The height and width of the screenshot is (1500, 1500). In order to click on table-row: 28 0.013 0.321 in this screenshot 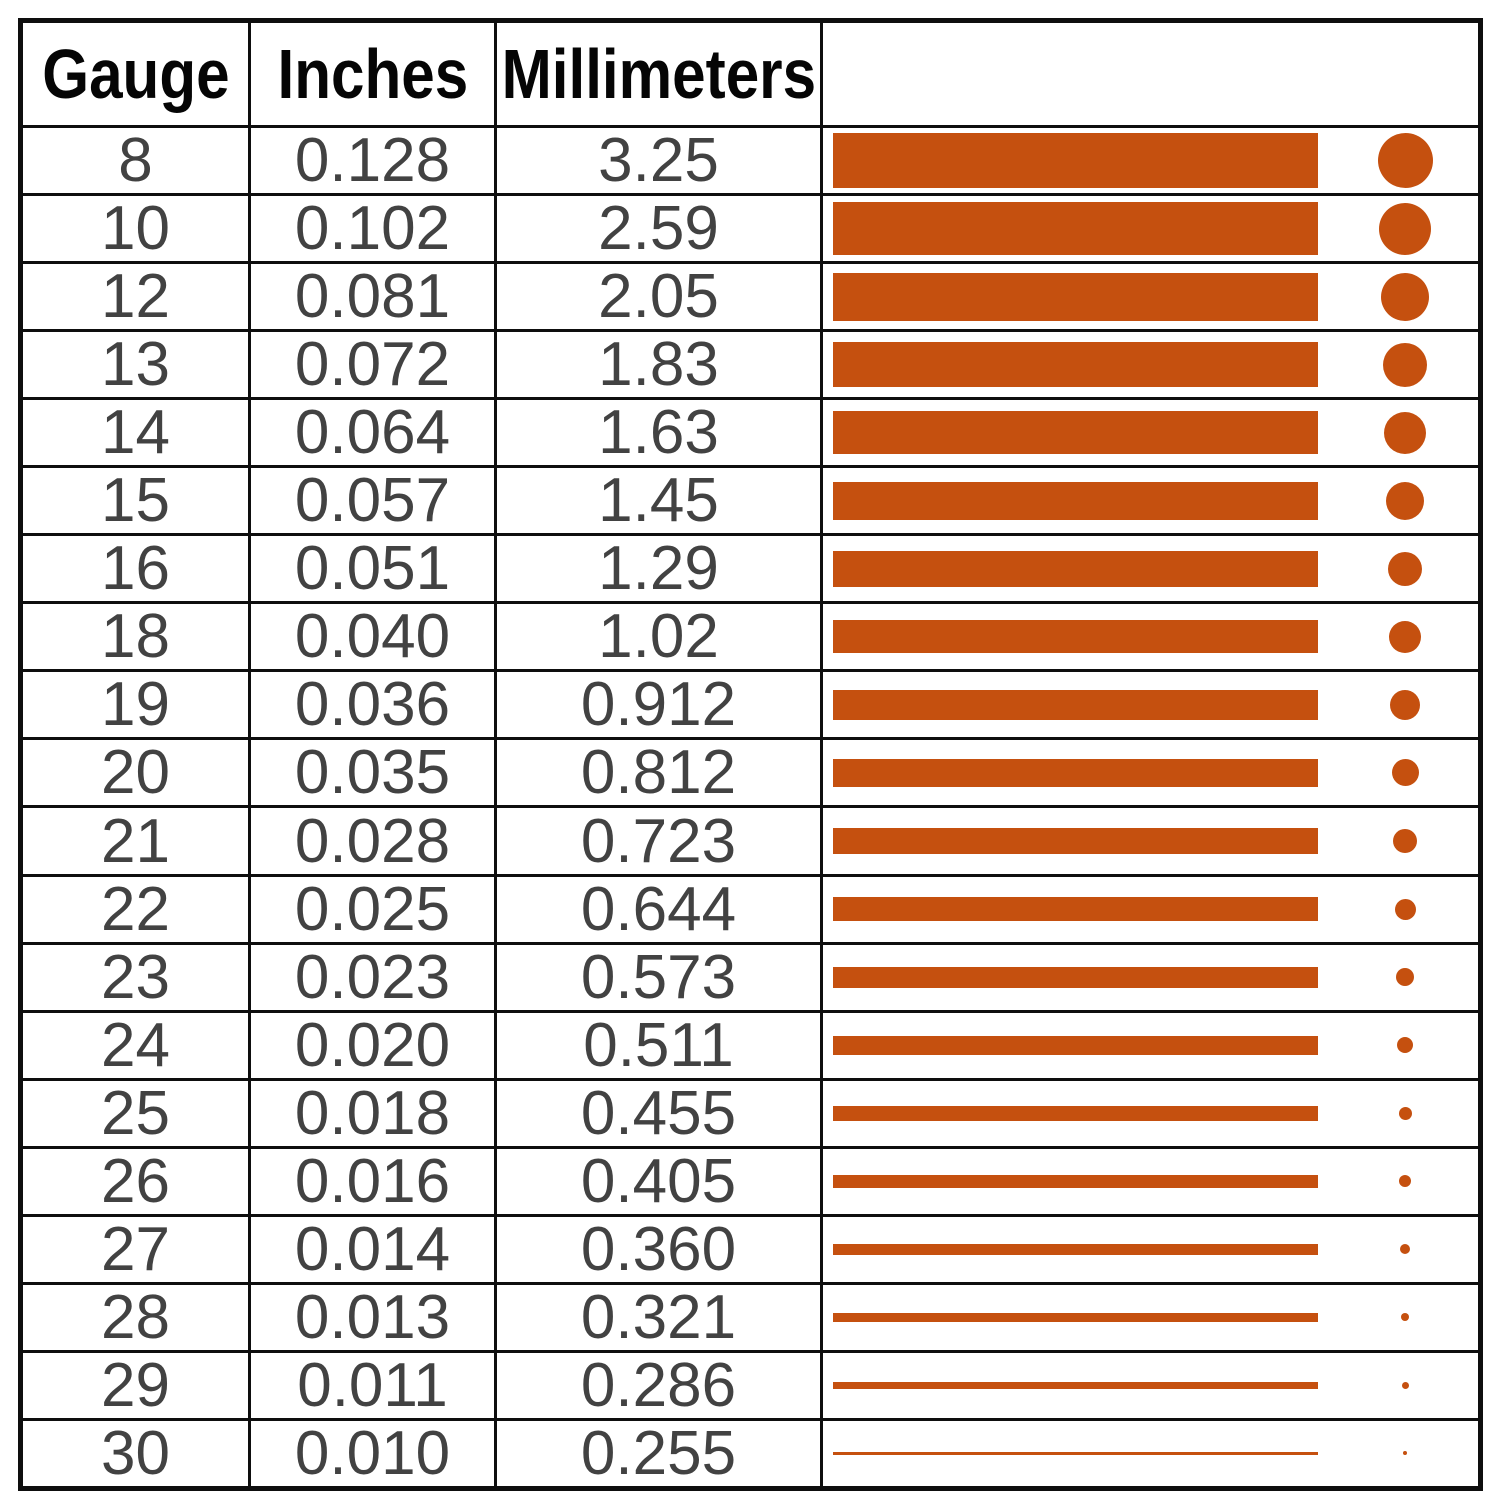, I will do `click(750, 1315)`.